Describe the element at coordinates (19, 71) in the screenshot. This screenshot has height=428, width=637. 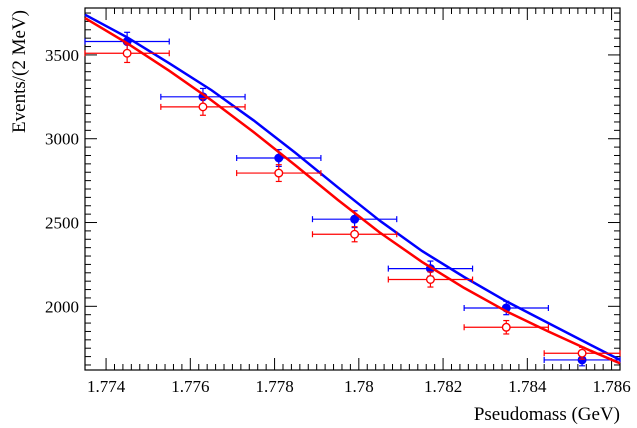
I see `y-axis-title: Events/(2 MeV)` at that location.